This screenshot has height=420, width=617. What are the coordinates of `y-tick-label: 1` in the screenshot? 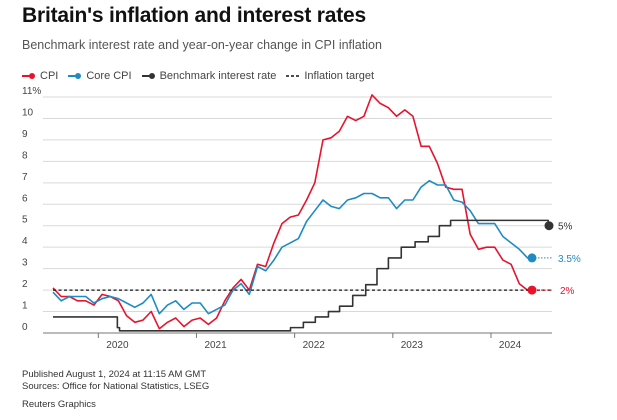 It's located at (25, 306).